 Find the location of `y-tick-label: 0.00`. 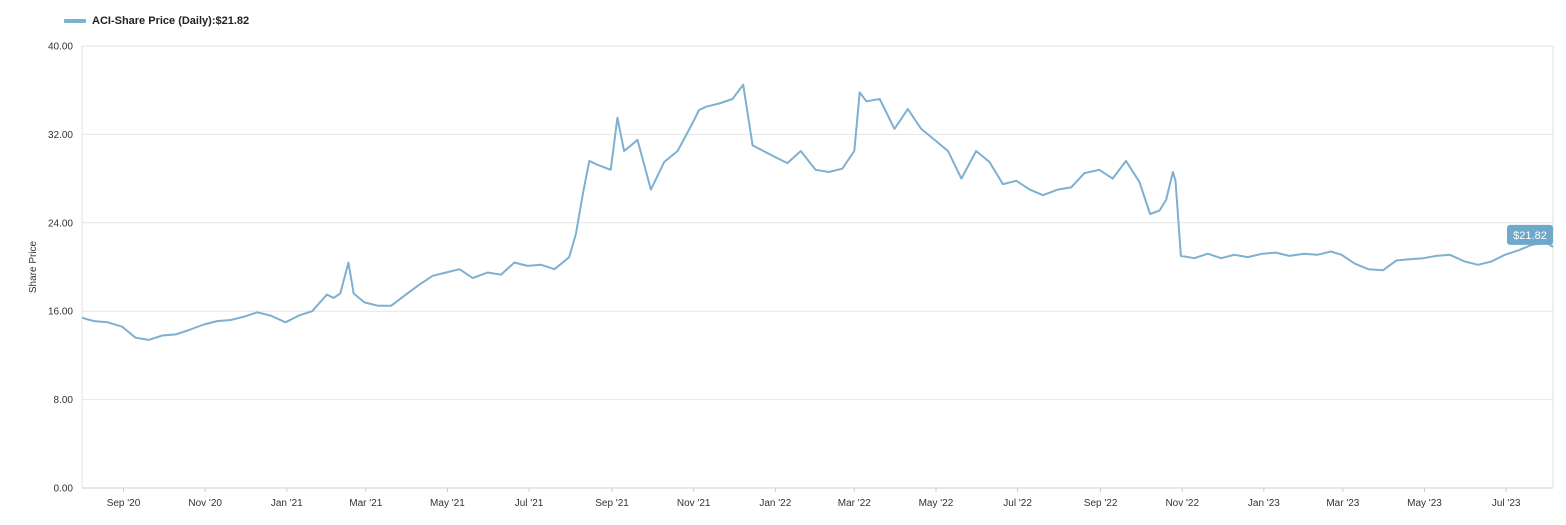

y-tick-label: 0.00 is located at coordinates (64, 489).